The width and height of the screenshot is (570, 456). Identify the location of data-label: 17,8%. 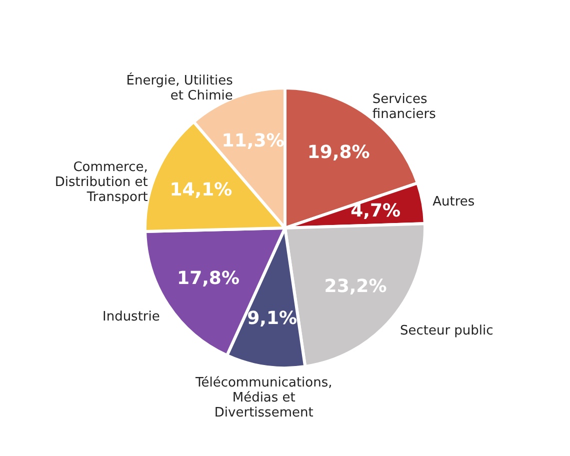
(208, 278).